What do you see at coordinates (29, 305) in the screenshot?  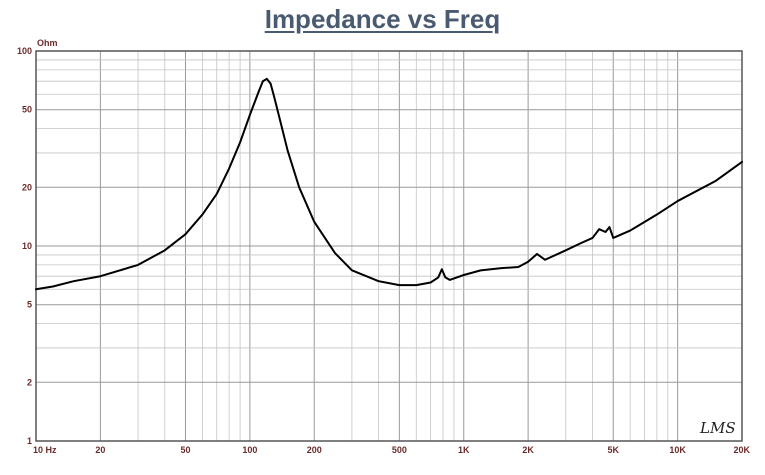 I see `y-tick-label: 5` at bounding box center [29, 305].